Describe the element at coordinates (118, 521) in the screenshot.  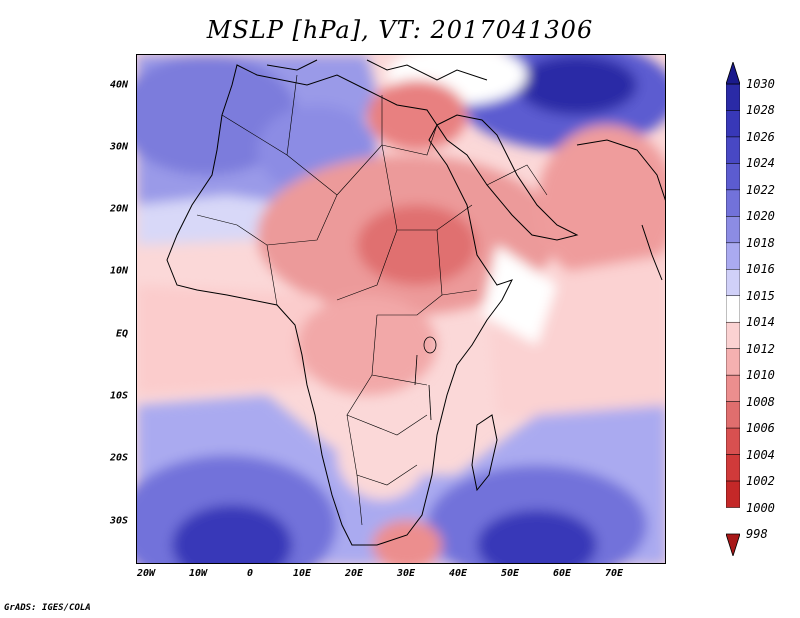
I see `lat-label-30s: 30S` at that location.